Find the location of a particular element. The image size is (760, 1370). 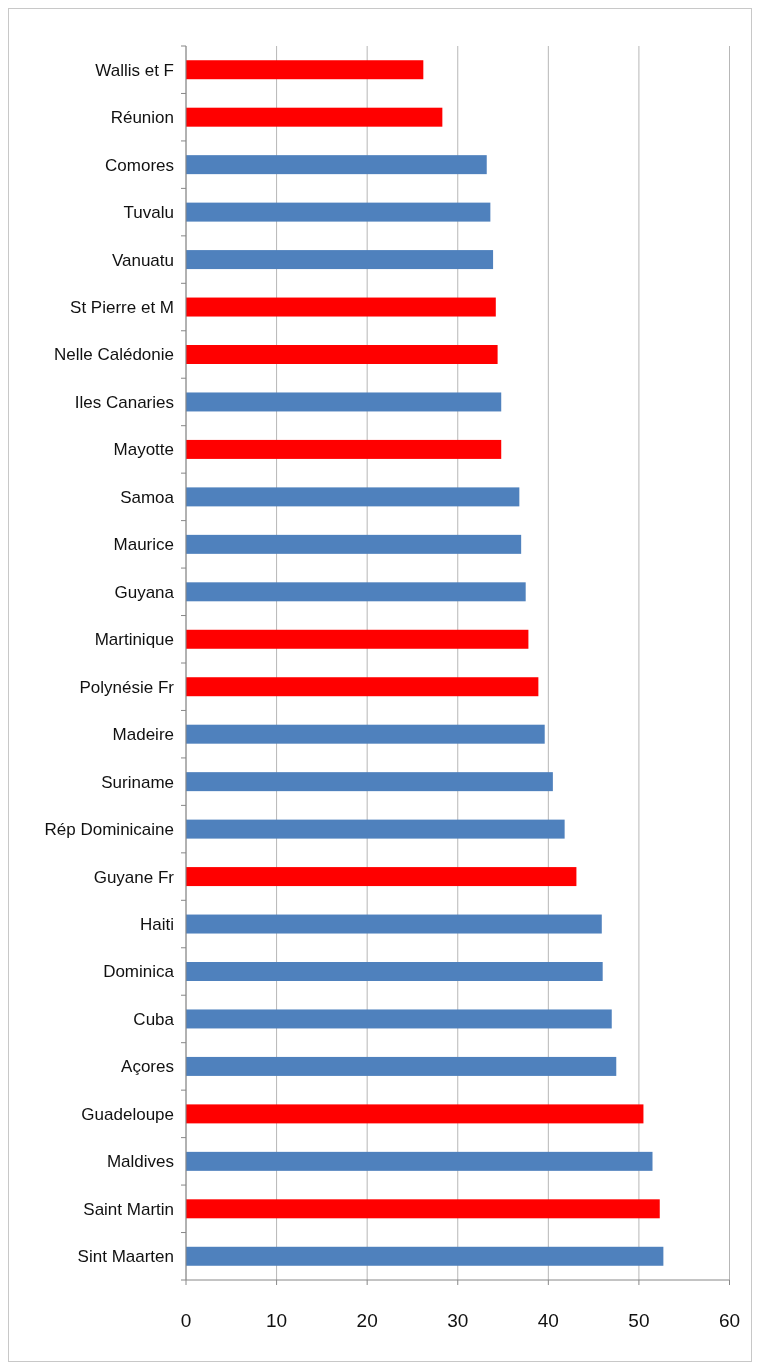

y-tick-label: Wallis et F is located at coordinates (134, 70).